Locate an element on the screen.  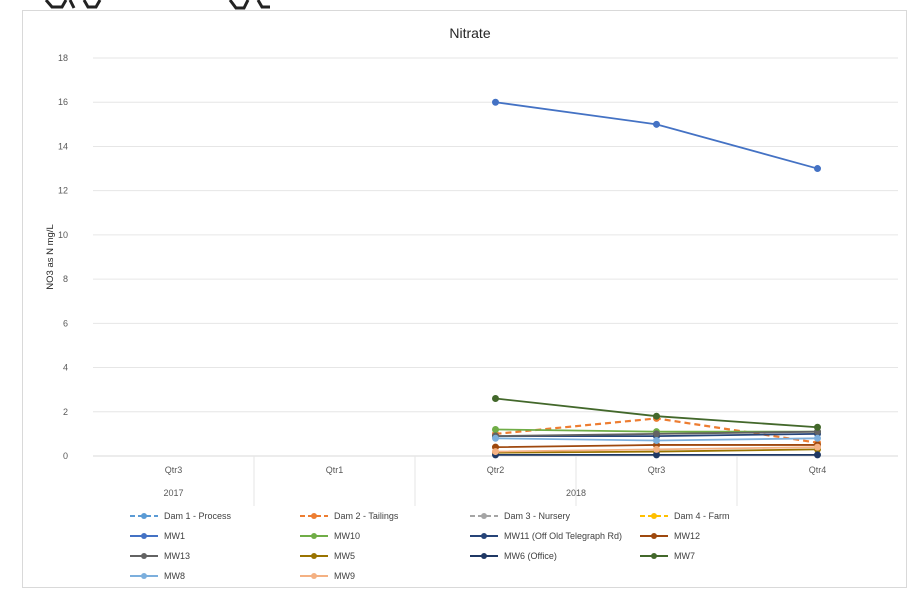
legend-item: MW12 is located at coordinates (670, 536).